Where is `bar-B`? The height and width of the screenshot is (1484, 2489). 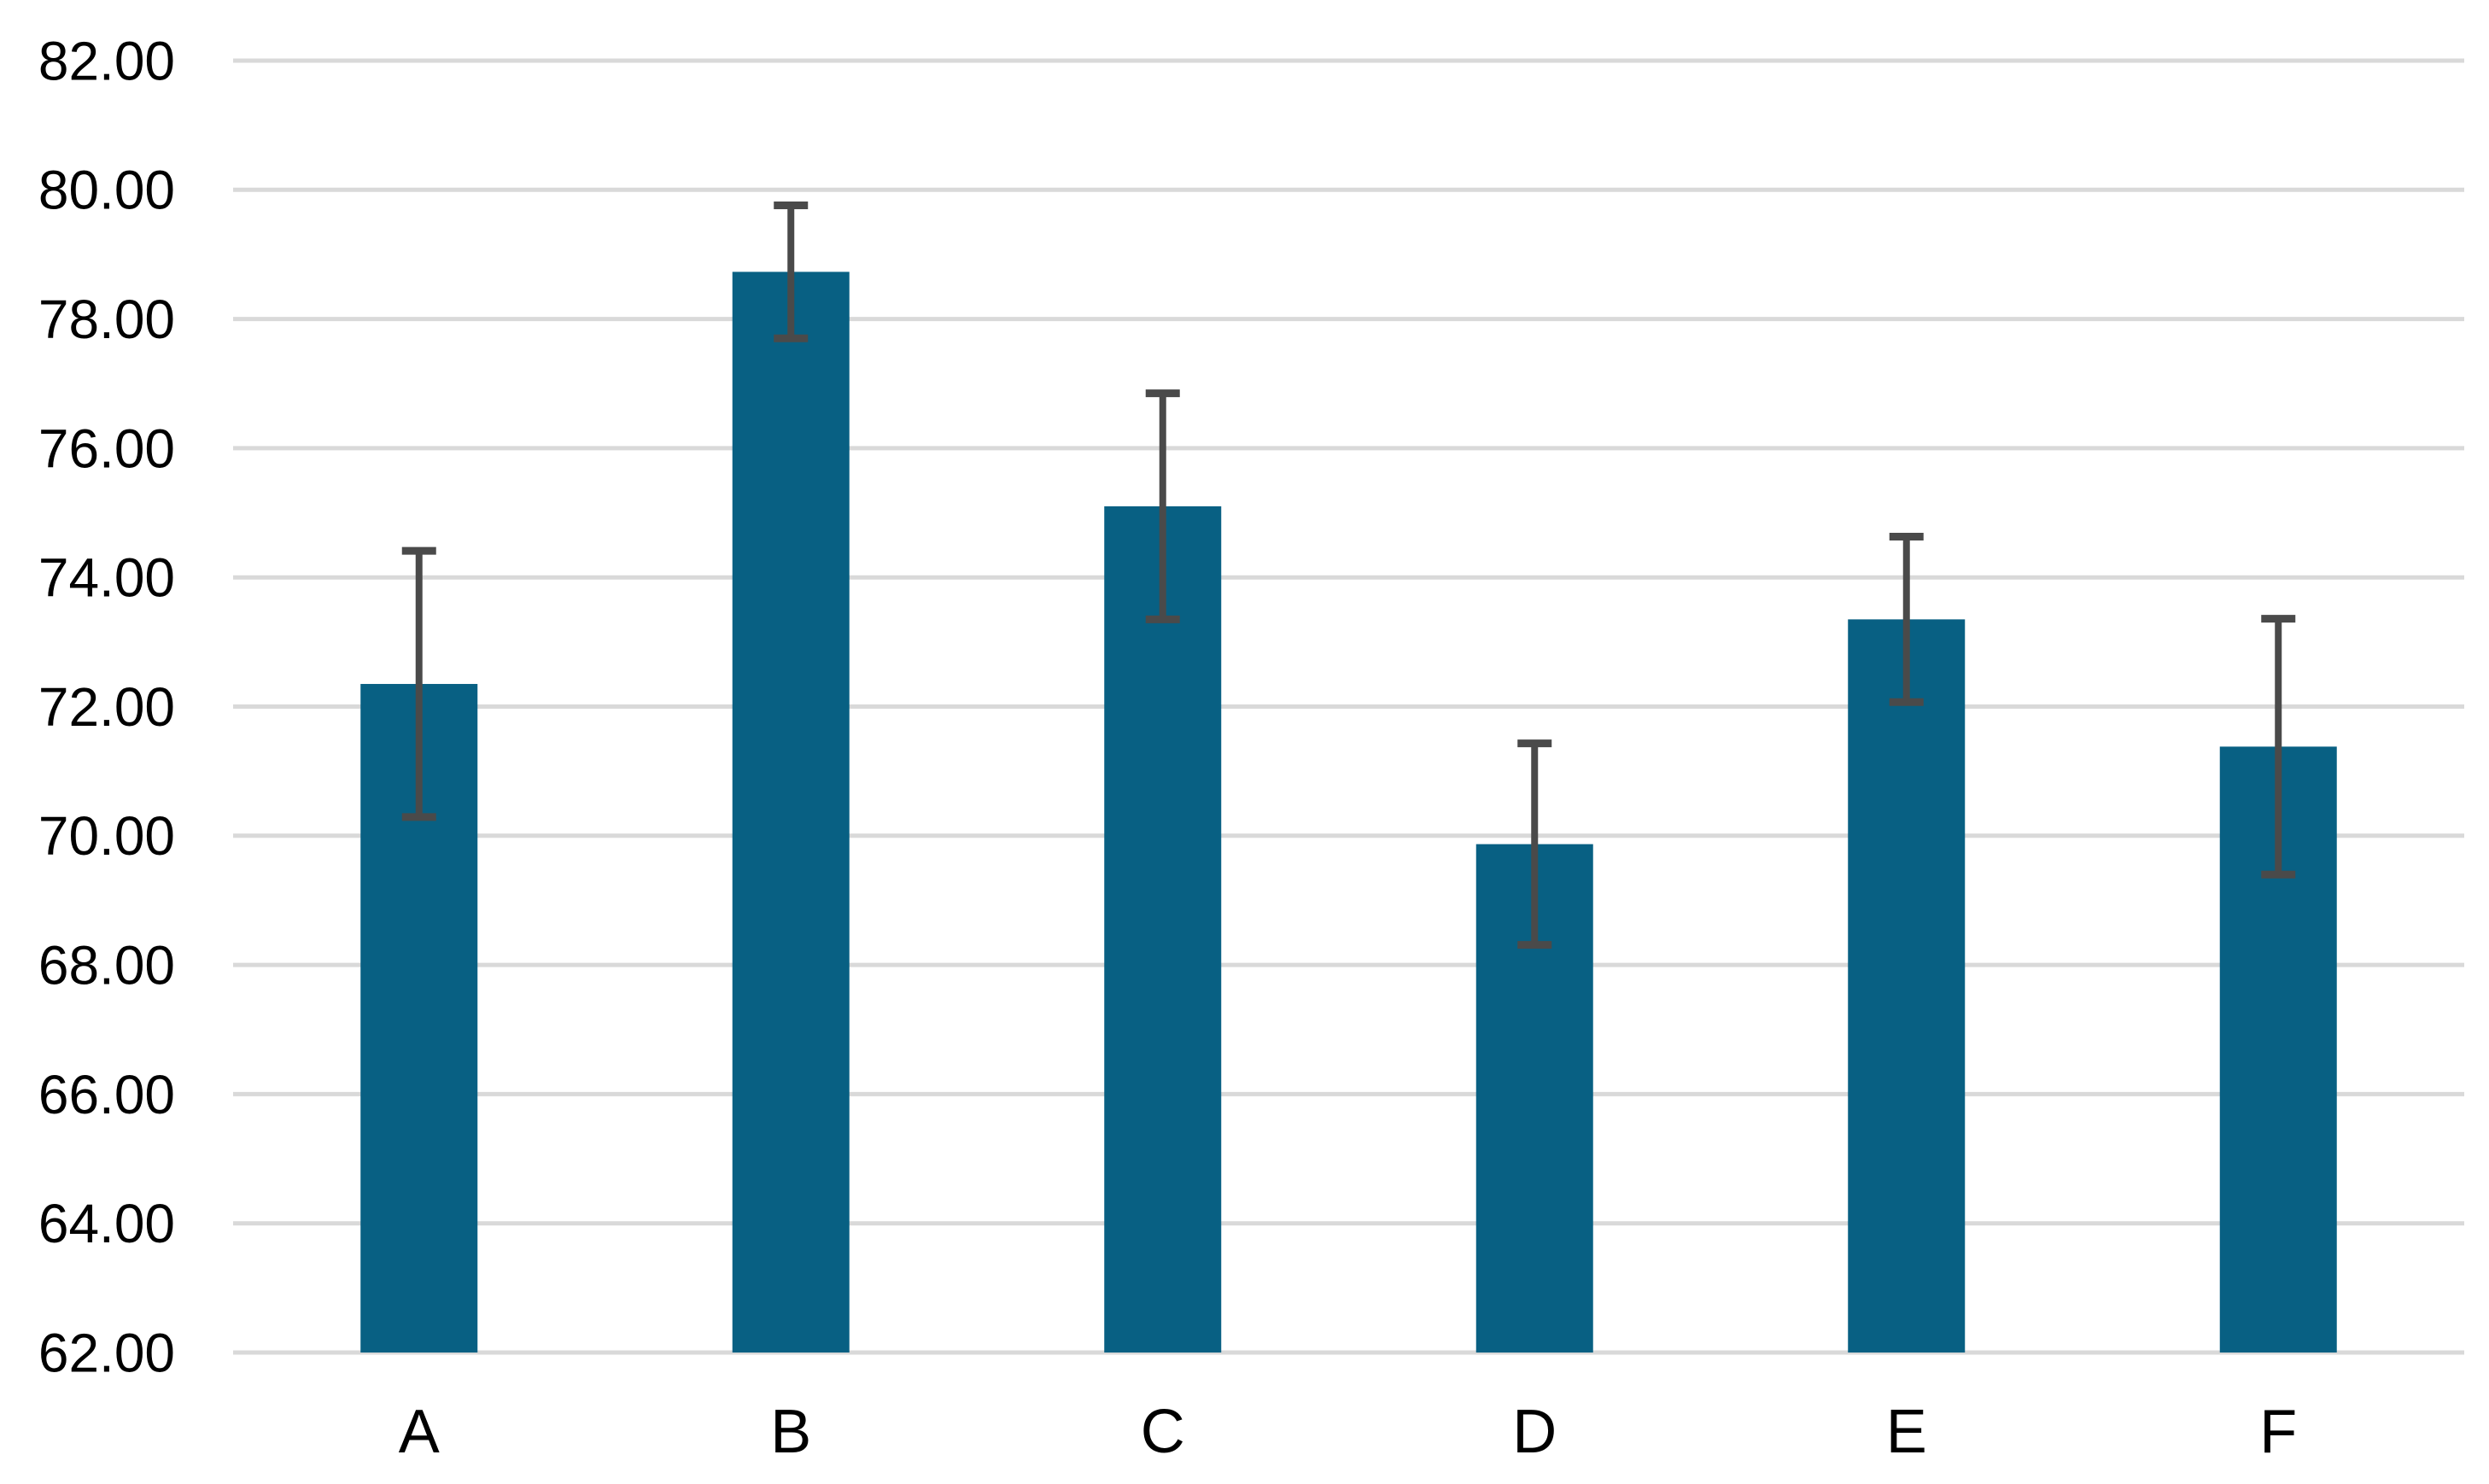 bar-B is located at coordinates (791, 813).